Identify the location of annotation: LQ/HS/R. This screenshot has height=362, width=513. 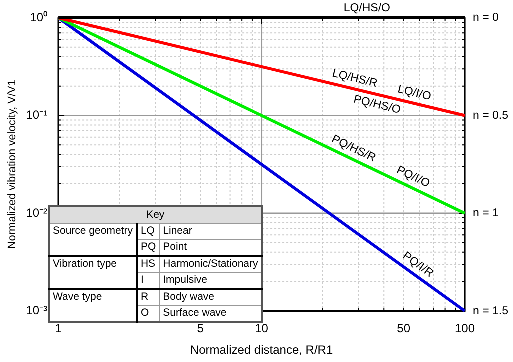
(355, 79).